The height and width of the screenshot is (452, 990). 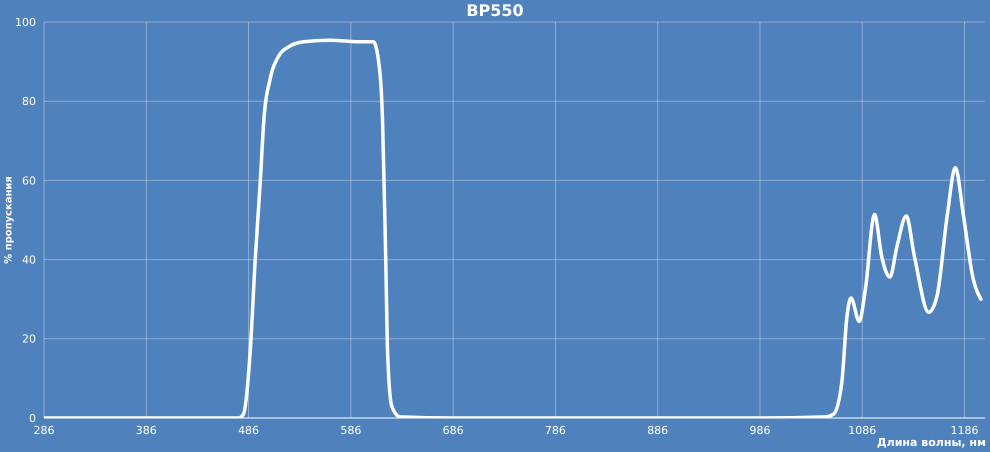 What do you see at coordinates (249, 430) in the screenshot?
I see `x-tick-label: 486` at bounding box center [249, 430].